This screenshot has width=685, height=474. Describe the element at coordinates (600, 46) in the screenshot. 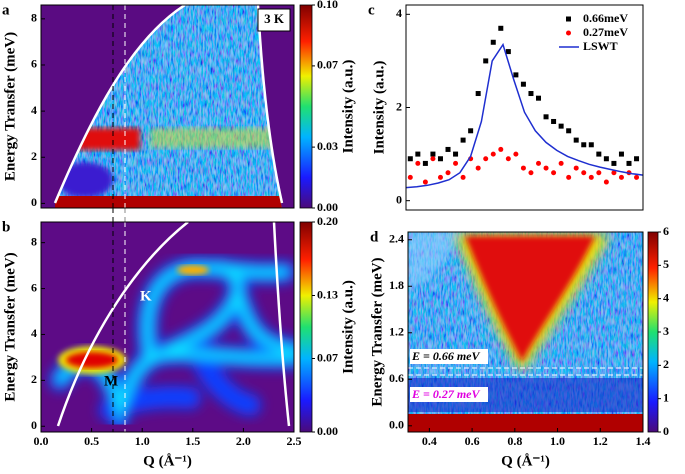

I see `legend-label: LSWT` at that location.